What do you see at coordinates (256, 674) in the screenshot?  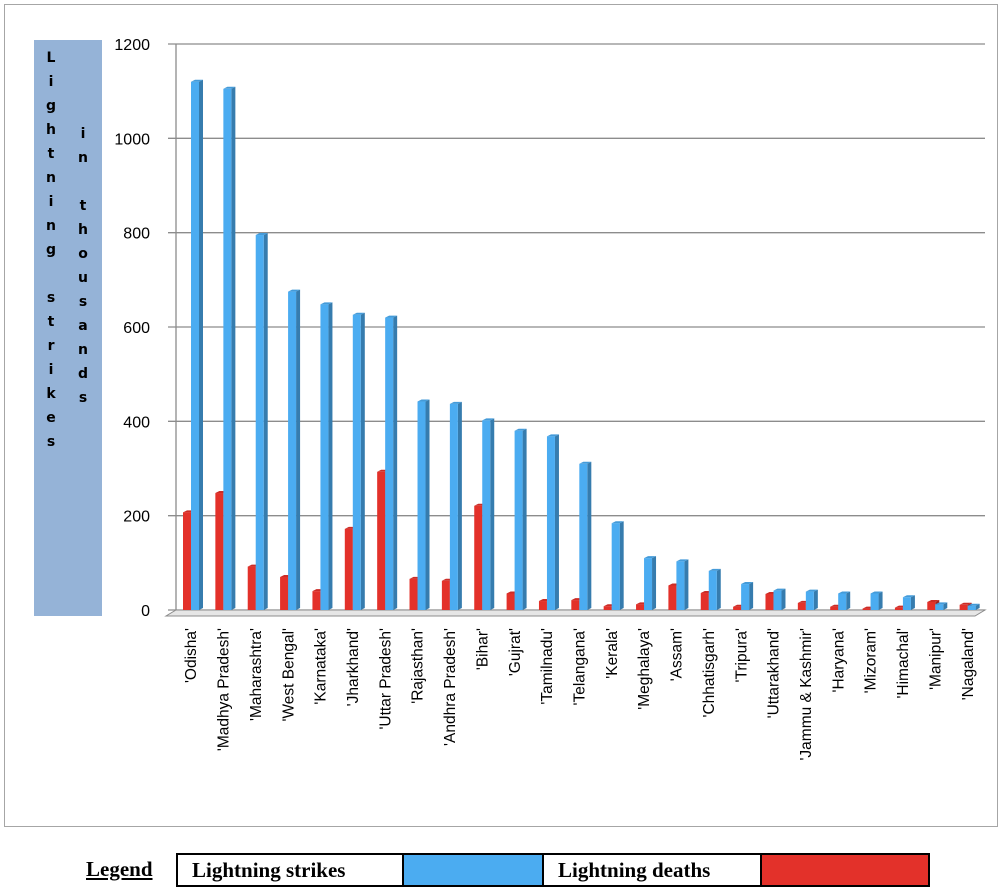 I see `x-tick-label: 'Maharashtra'` at bounding box center [256, 674].